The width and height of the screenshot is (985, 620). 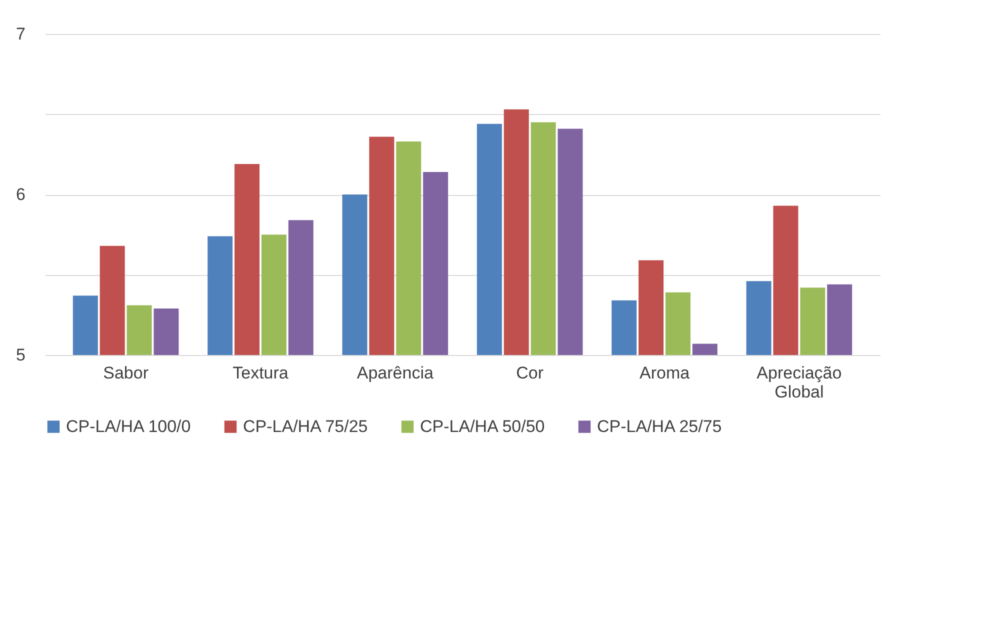 I want to click on y-tick-label: 7, so click(x=21, y=34).